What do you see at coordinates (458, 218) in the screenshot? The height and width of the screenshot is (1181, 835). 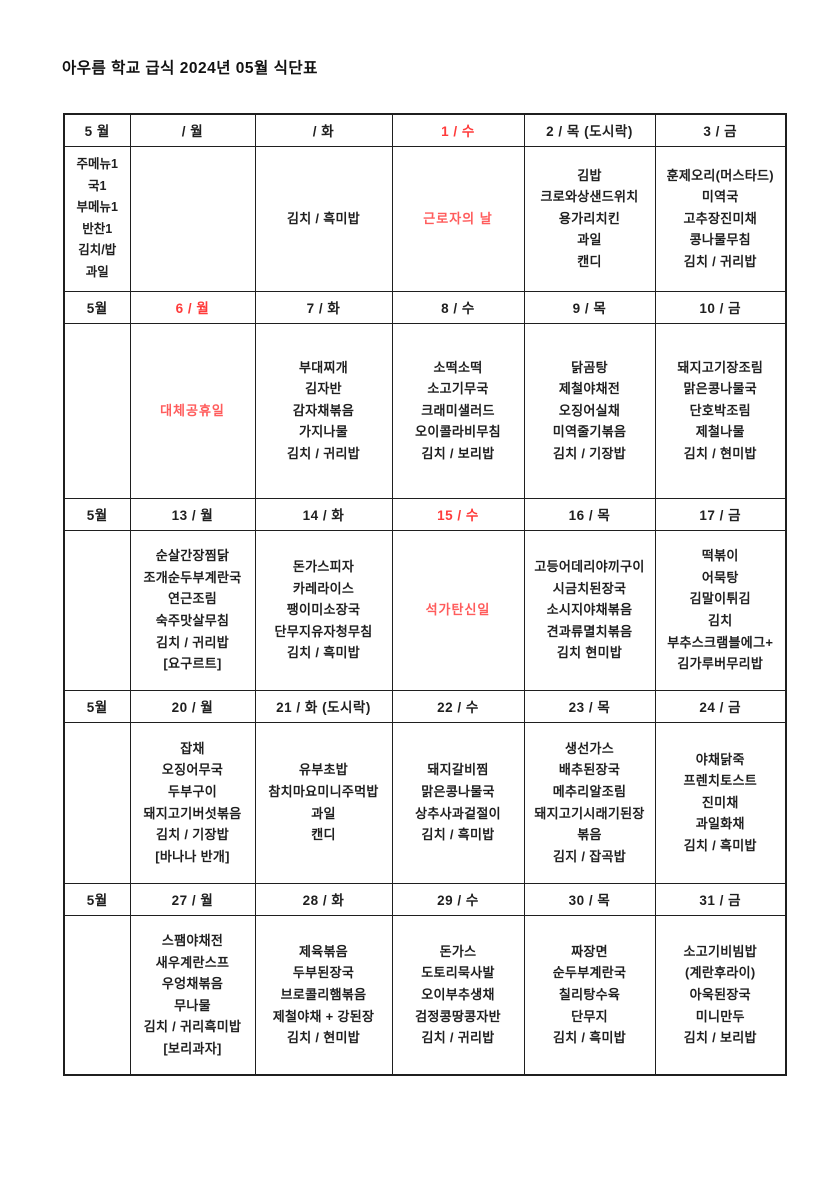 I see `holiday-cell: 근로자의 날` at bounding box center [458, 218].